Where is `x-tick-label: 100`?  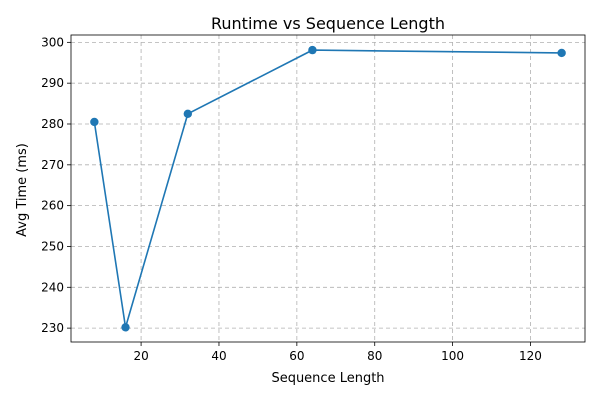
x-tick-label: 100 is located at coordinates (452, 356).